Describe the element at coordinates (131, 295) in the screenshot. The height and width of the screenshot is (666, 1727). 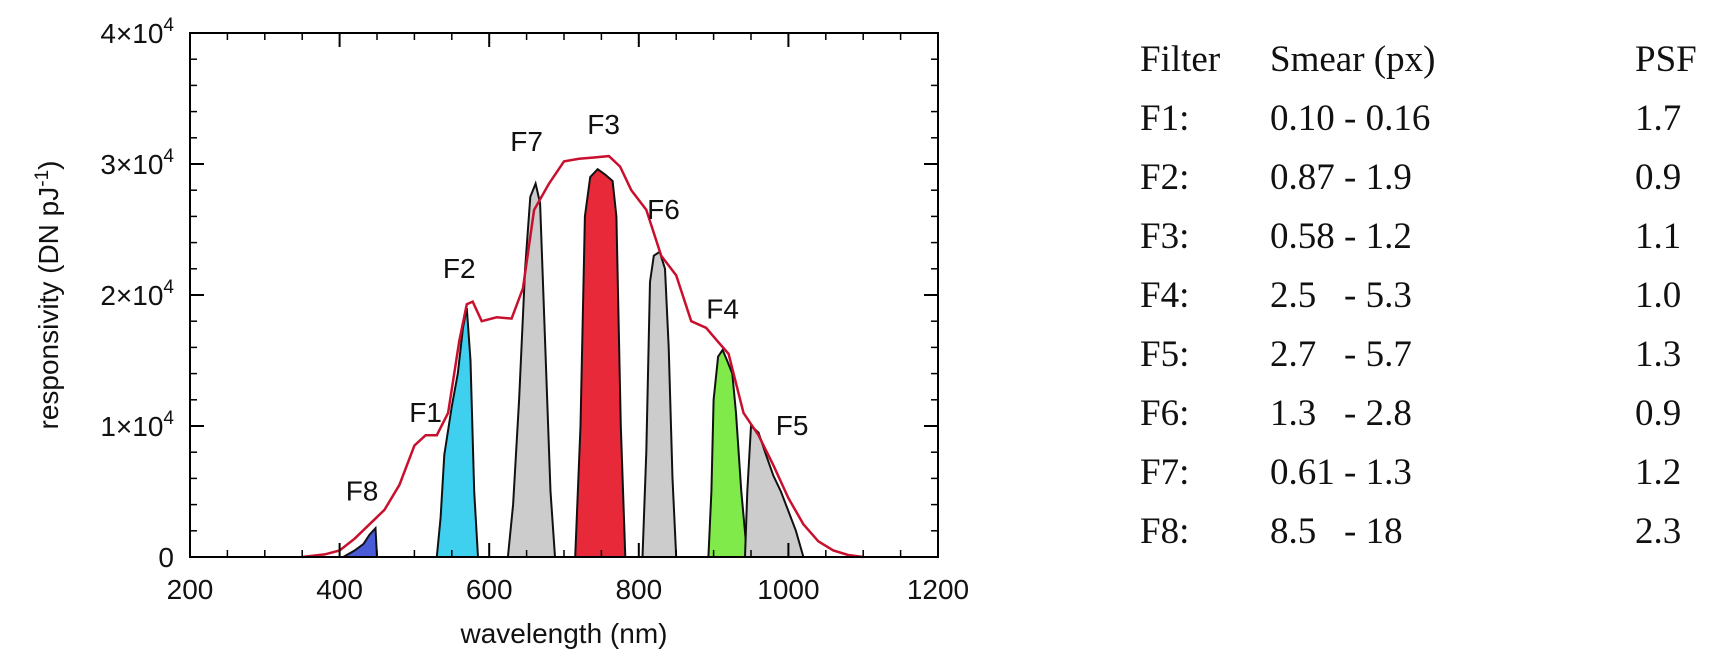
I see `y-tick-base: 2×10` at that location.